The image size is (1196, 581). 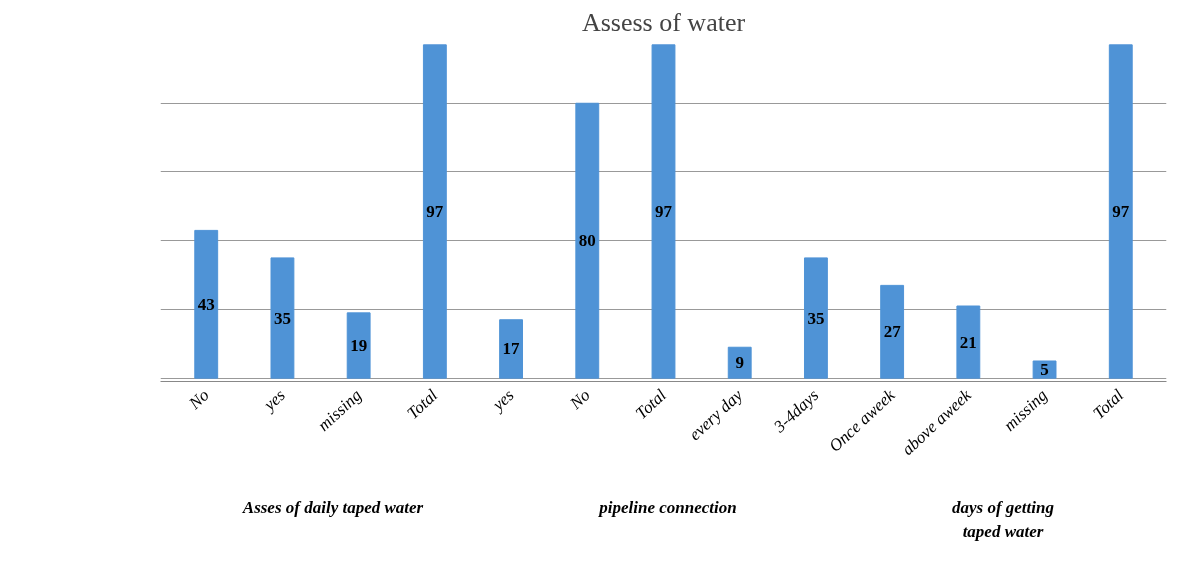 I want to click on data-label: 9, so click(x=739, y=363).